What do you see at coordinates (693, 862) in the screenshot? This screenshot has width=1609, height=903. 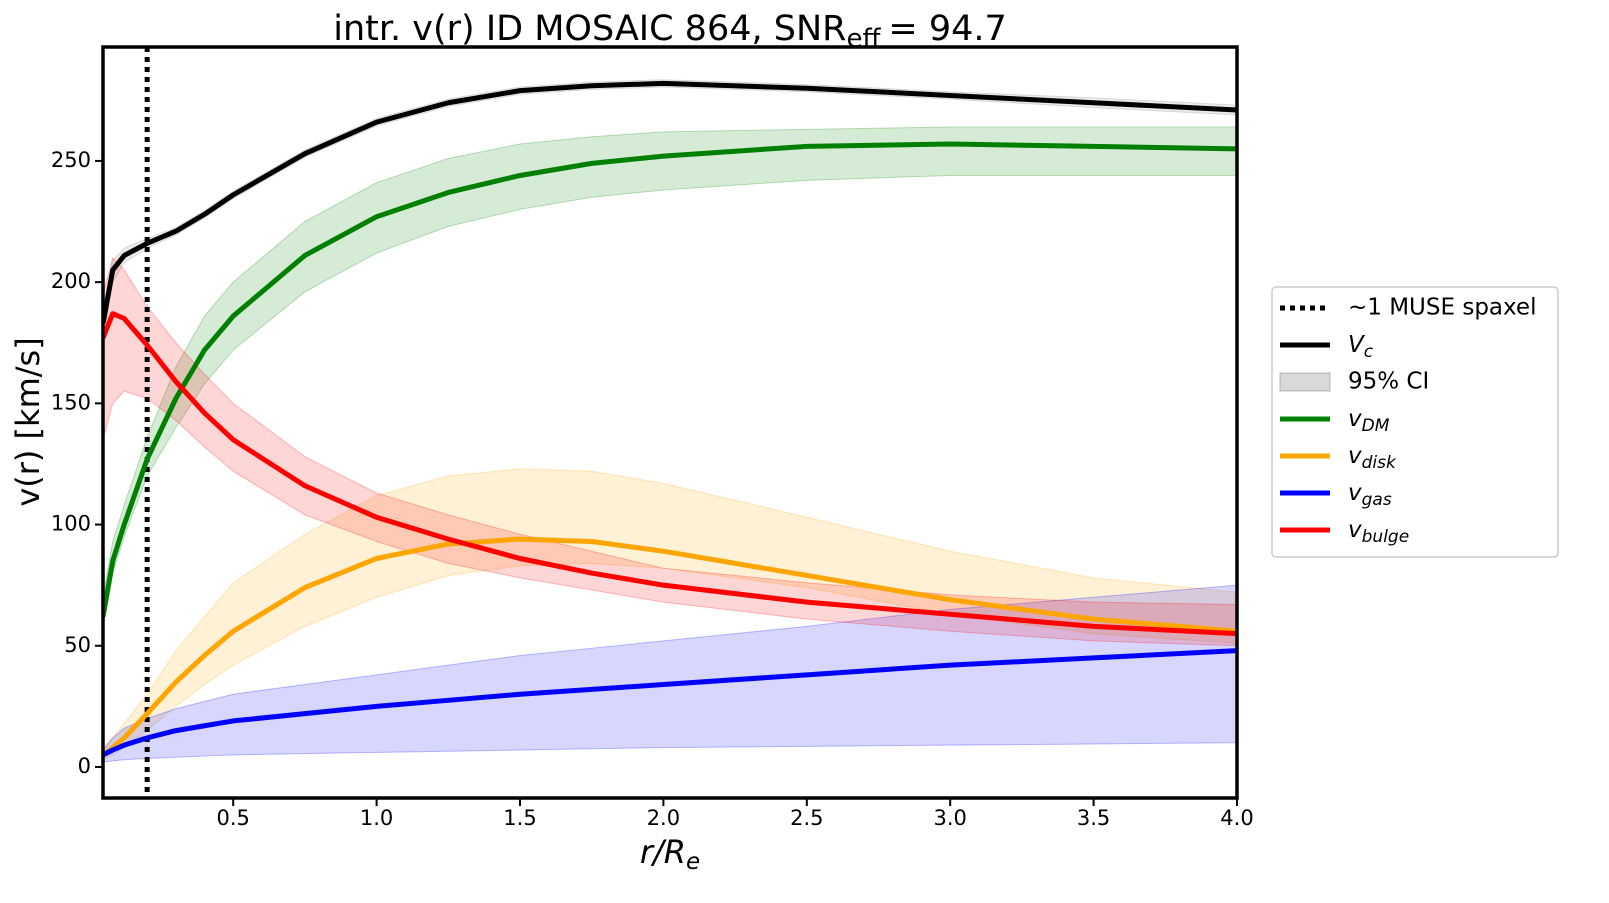 I see `x-label-sub: e` at bounding box center [693, 862].